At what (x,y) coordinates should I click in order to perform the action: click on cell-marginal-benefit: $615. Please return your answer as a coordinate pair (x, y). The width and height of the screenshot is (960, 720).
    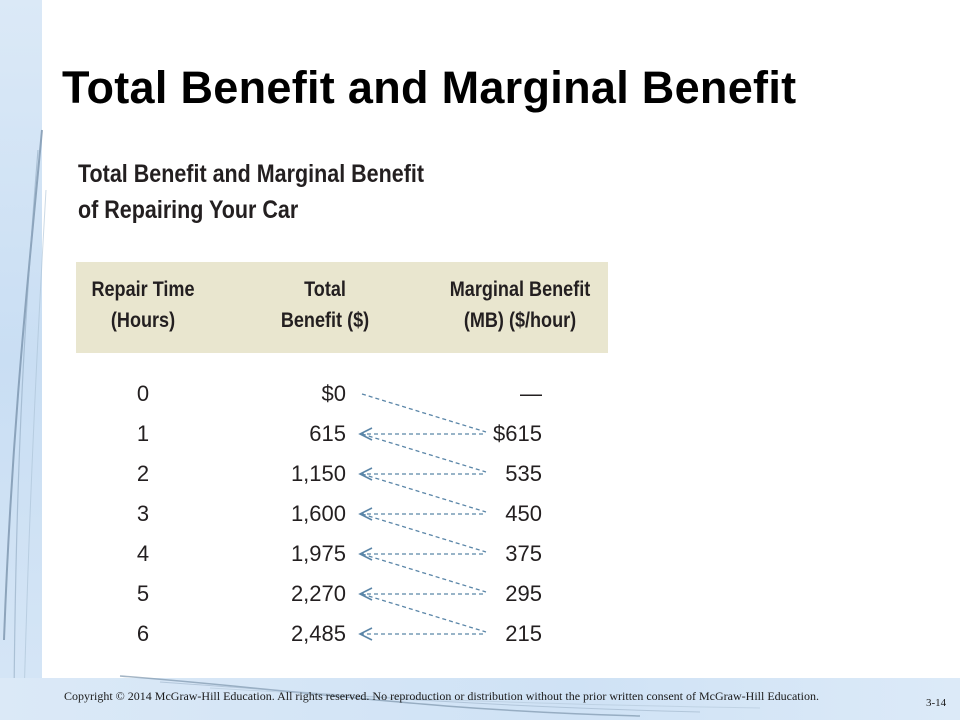
    Looking at the image, I should click on (517, 433).